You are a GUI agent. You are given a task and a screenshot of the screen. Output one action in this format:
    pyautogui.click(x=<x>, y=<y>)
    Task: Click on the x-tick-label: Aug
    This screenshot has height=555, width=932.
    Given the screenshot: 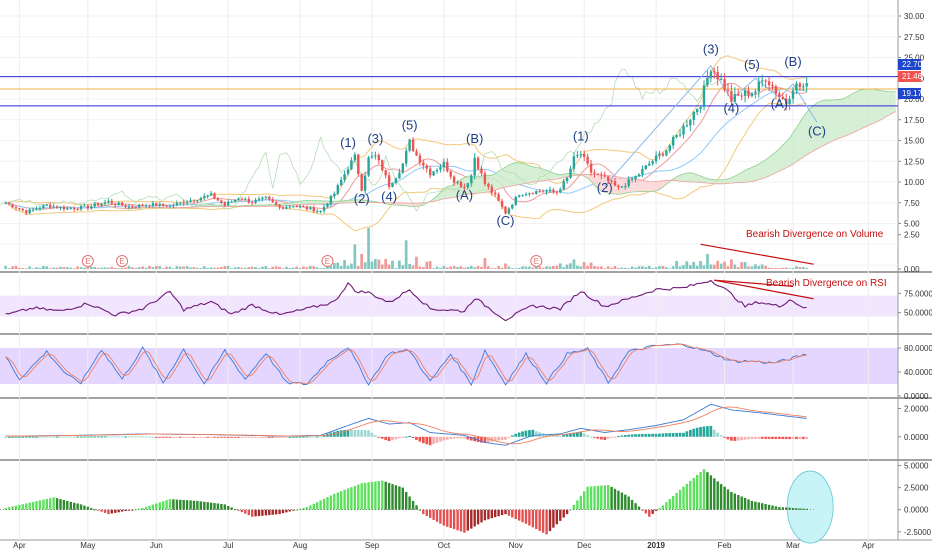 What is the action you would take?
    pyautogui.click(x=300, y=545)
    